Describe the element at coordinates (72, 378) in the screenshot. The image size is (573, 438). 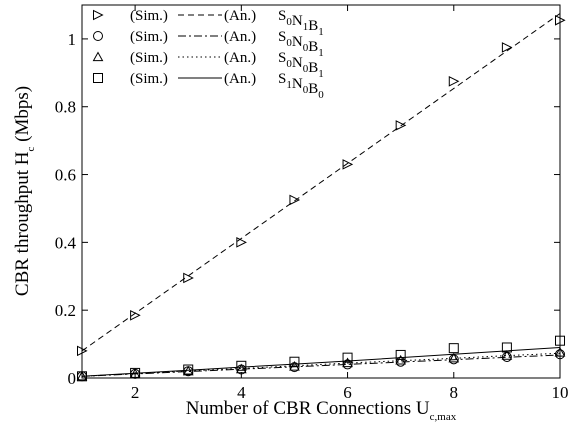
I see `y-tick-label: 0` at that location.